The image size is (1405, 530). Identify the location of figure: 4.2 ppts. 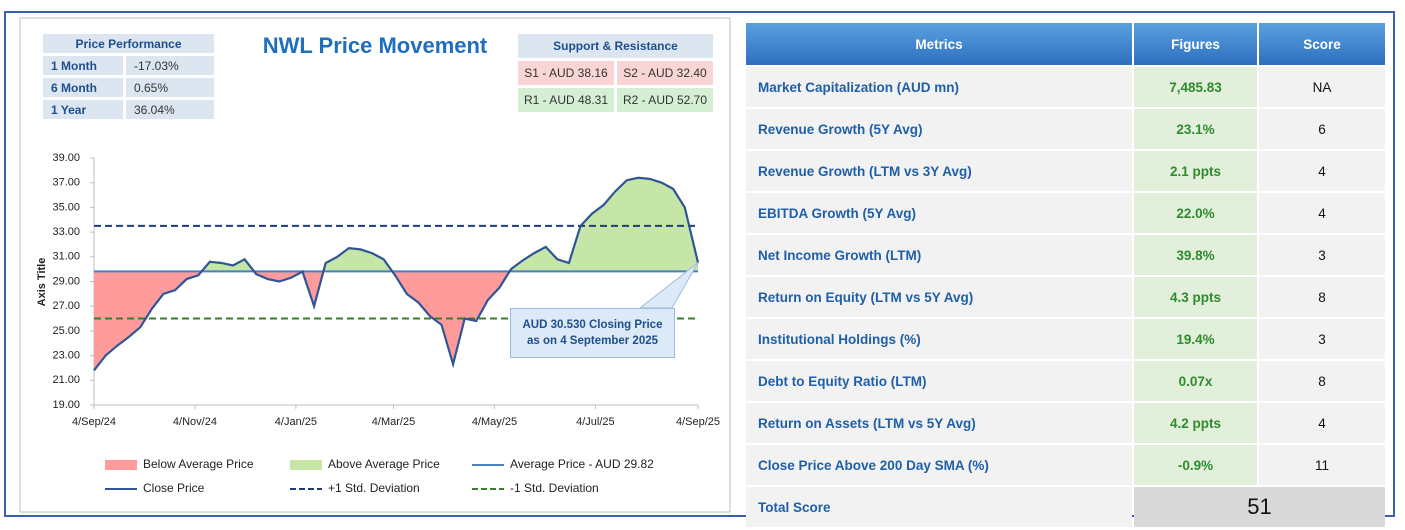
(1195, 423).